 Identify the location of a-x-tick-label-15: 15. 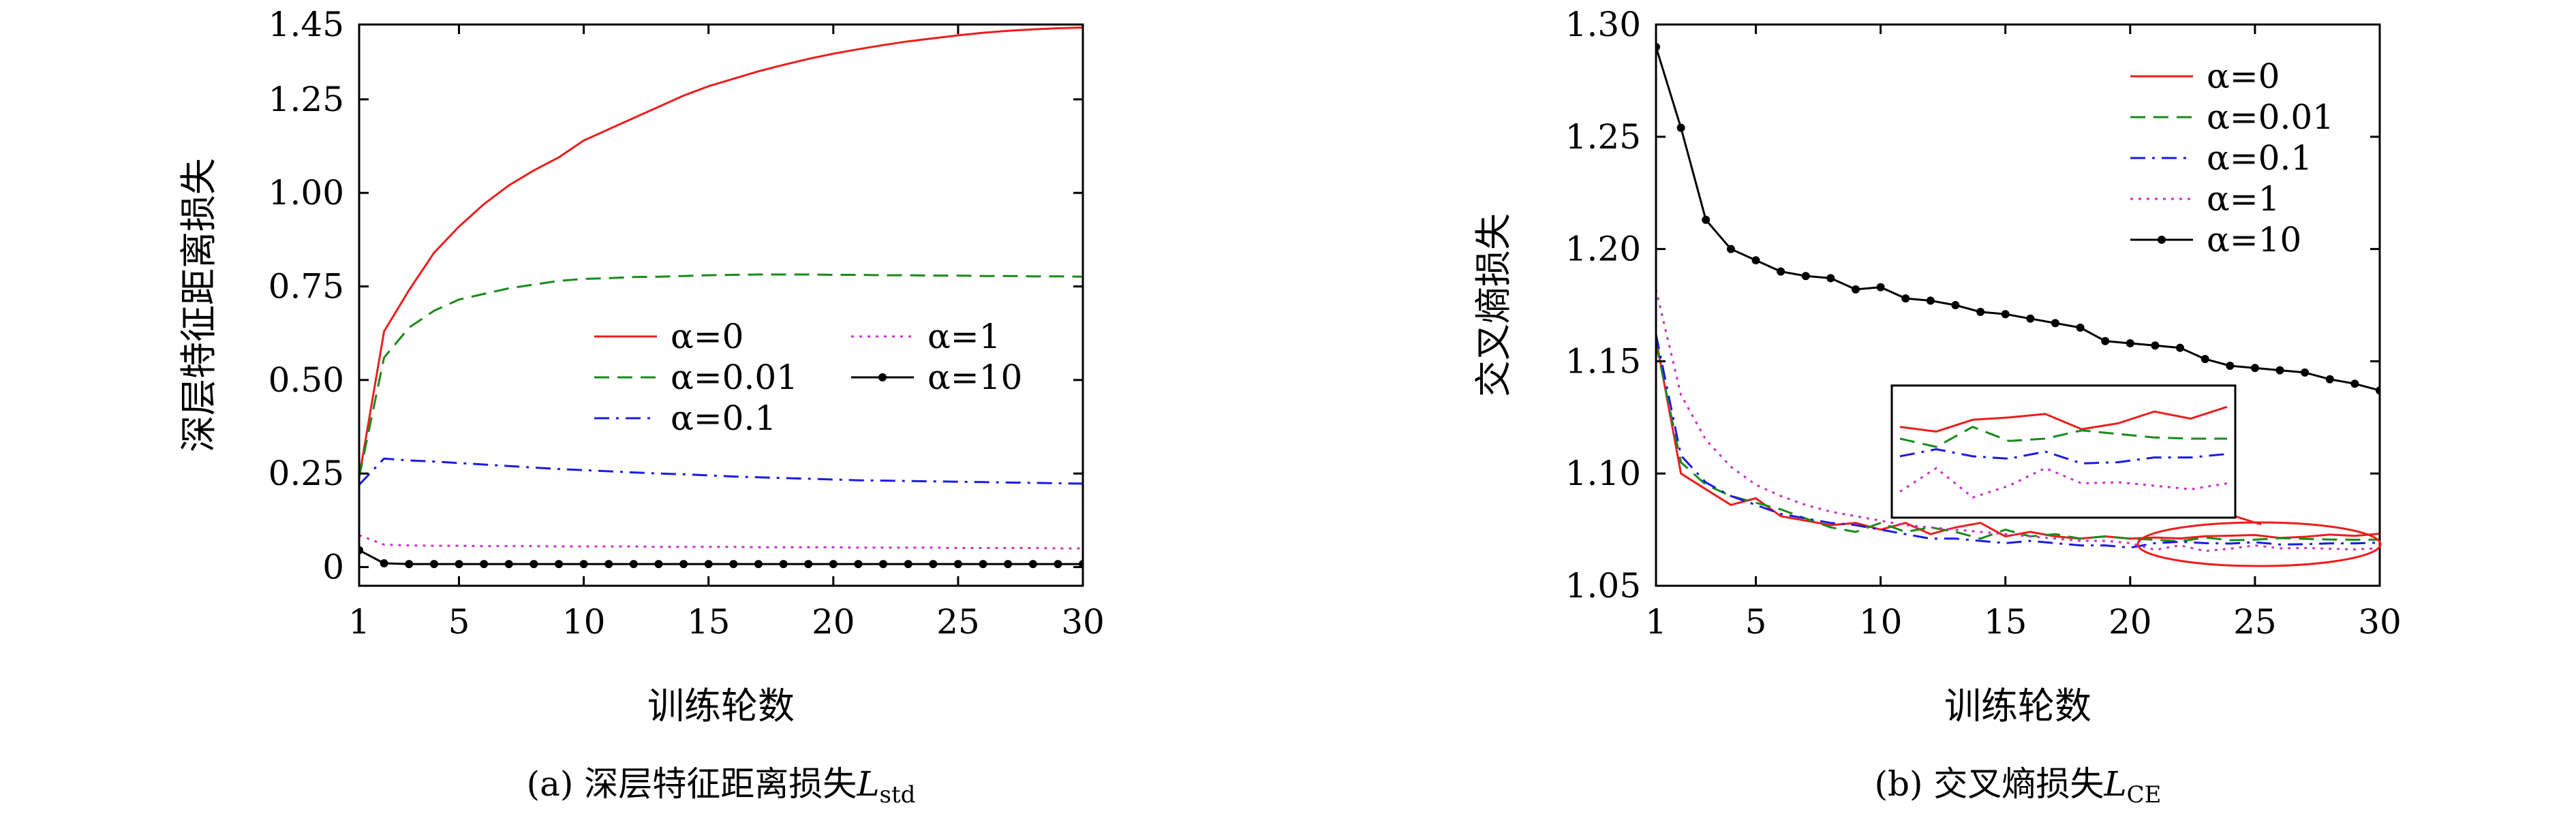
(709, 622).